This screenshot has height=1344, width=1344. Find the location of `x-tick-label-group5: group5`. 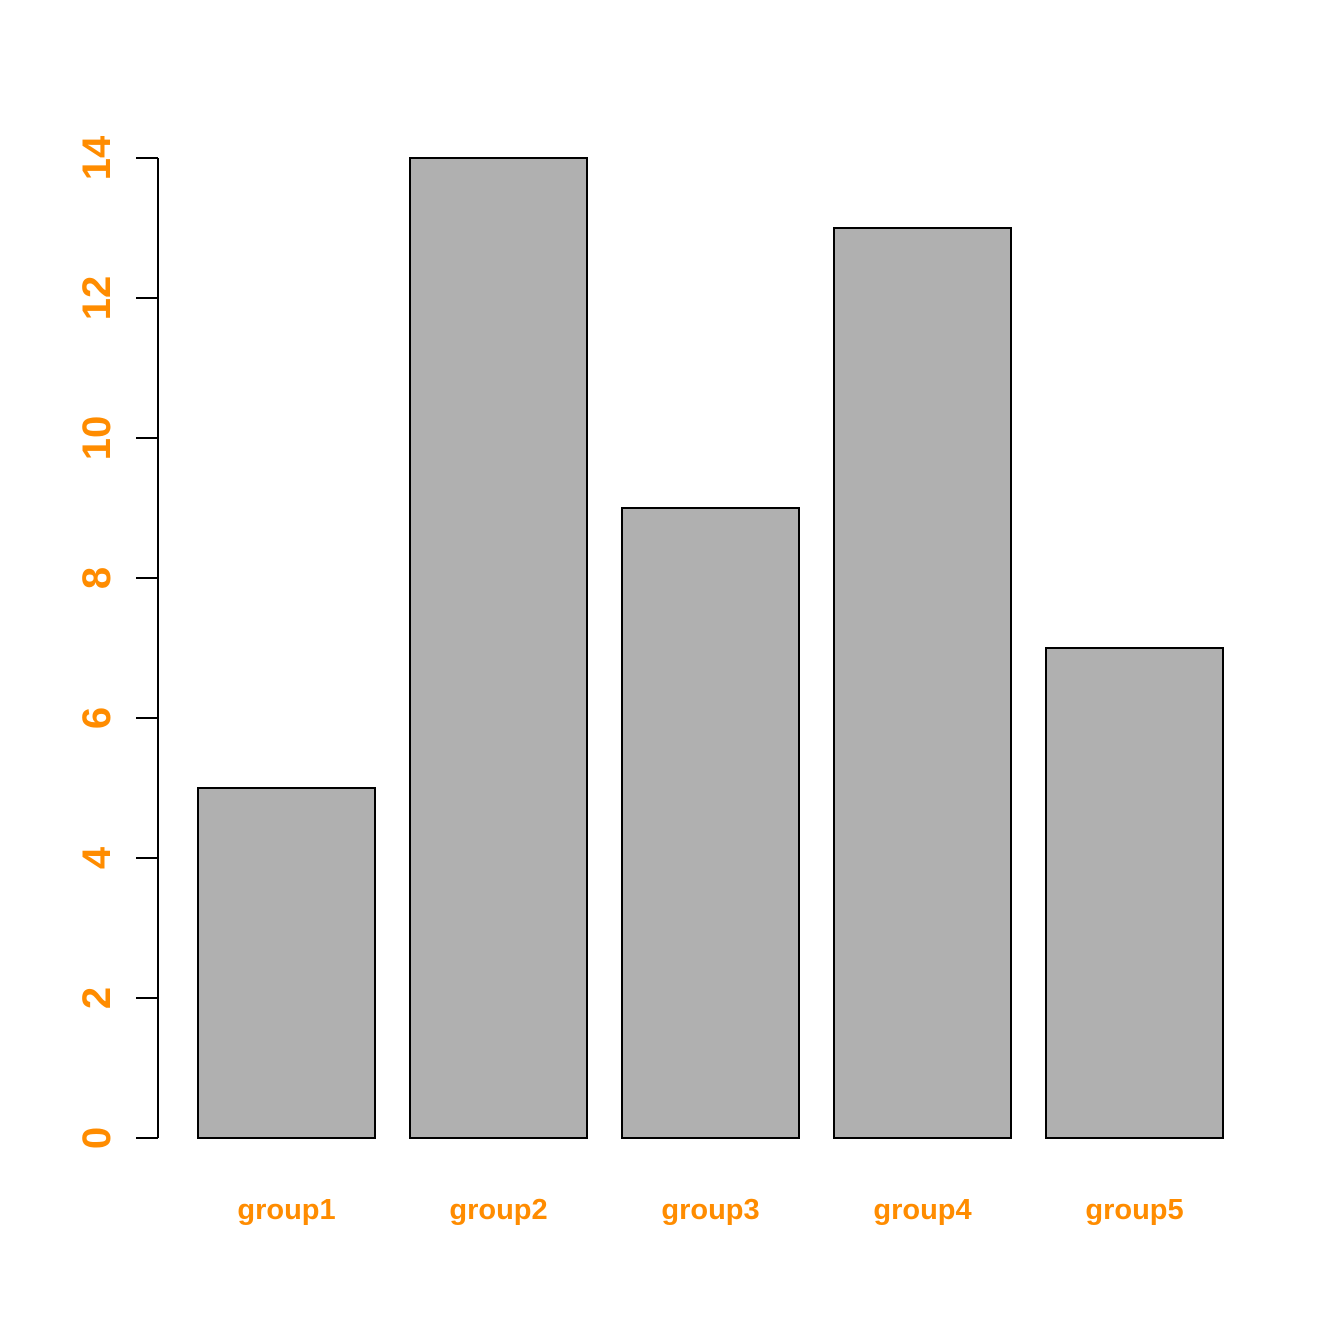

x-tick-label-group5: group5 is located at coordinates (1134, 1210).